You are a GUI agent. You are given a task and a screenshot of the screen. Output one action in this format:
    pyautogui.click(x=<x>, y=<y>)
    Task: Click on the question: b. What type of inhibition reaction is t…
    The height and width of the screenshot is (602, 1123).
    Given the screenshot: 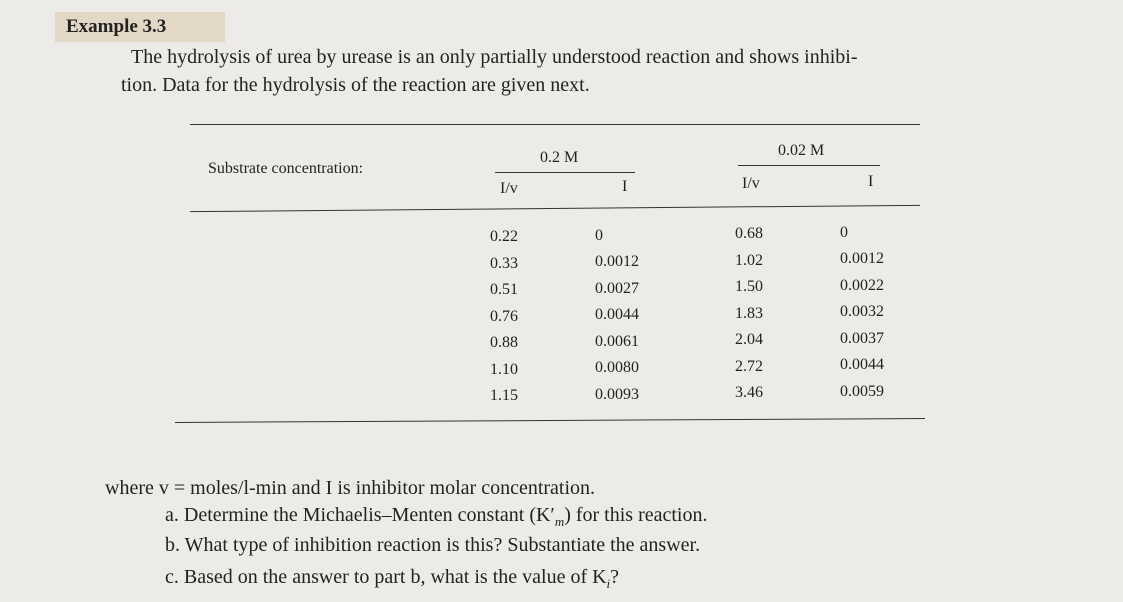 What is the action you would take?
    pyautogui.click(x=432, y=545)
    